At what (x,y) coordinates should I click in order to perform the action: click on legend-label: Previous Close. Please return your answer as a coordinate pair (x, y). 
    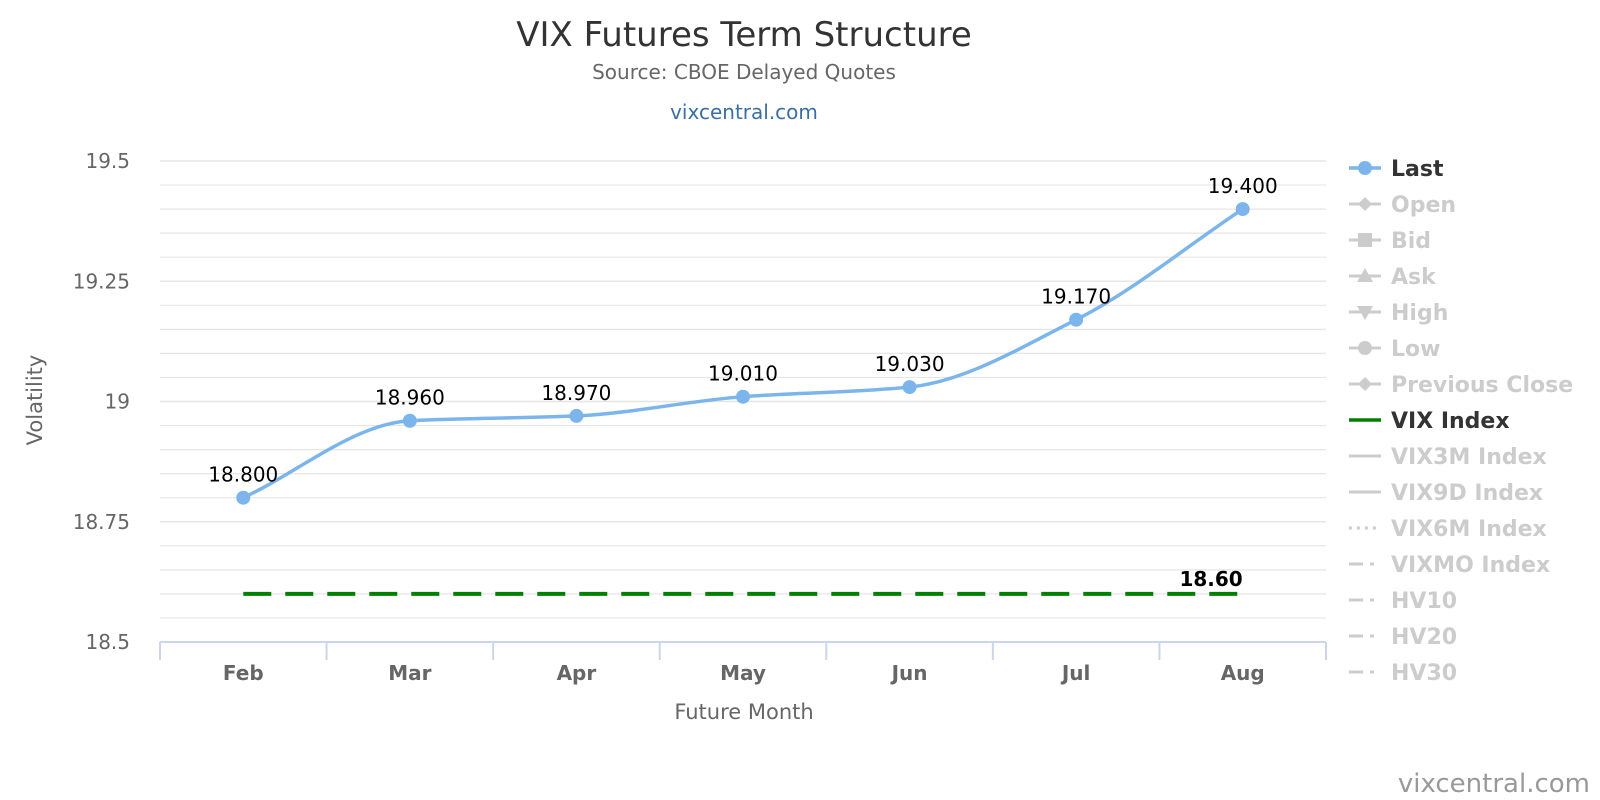
    Looking at the image, I should click on (1482, 385).